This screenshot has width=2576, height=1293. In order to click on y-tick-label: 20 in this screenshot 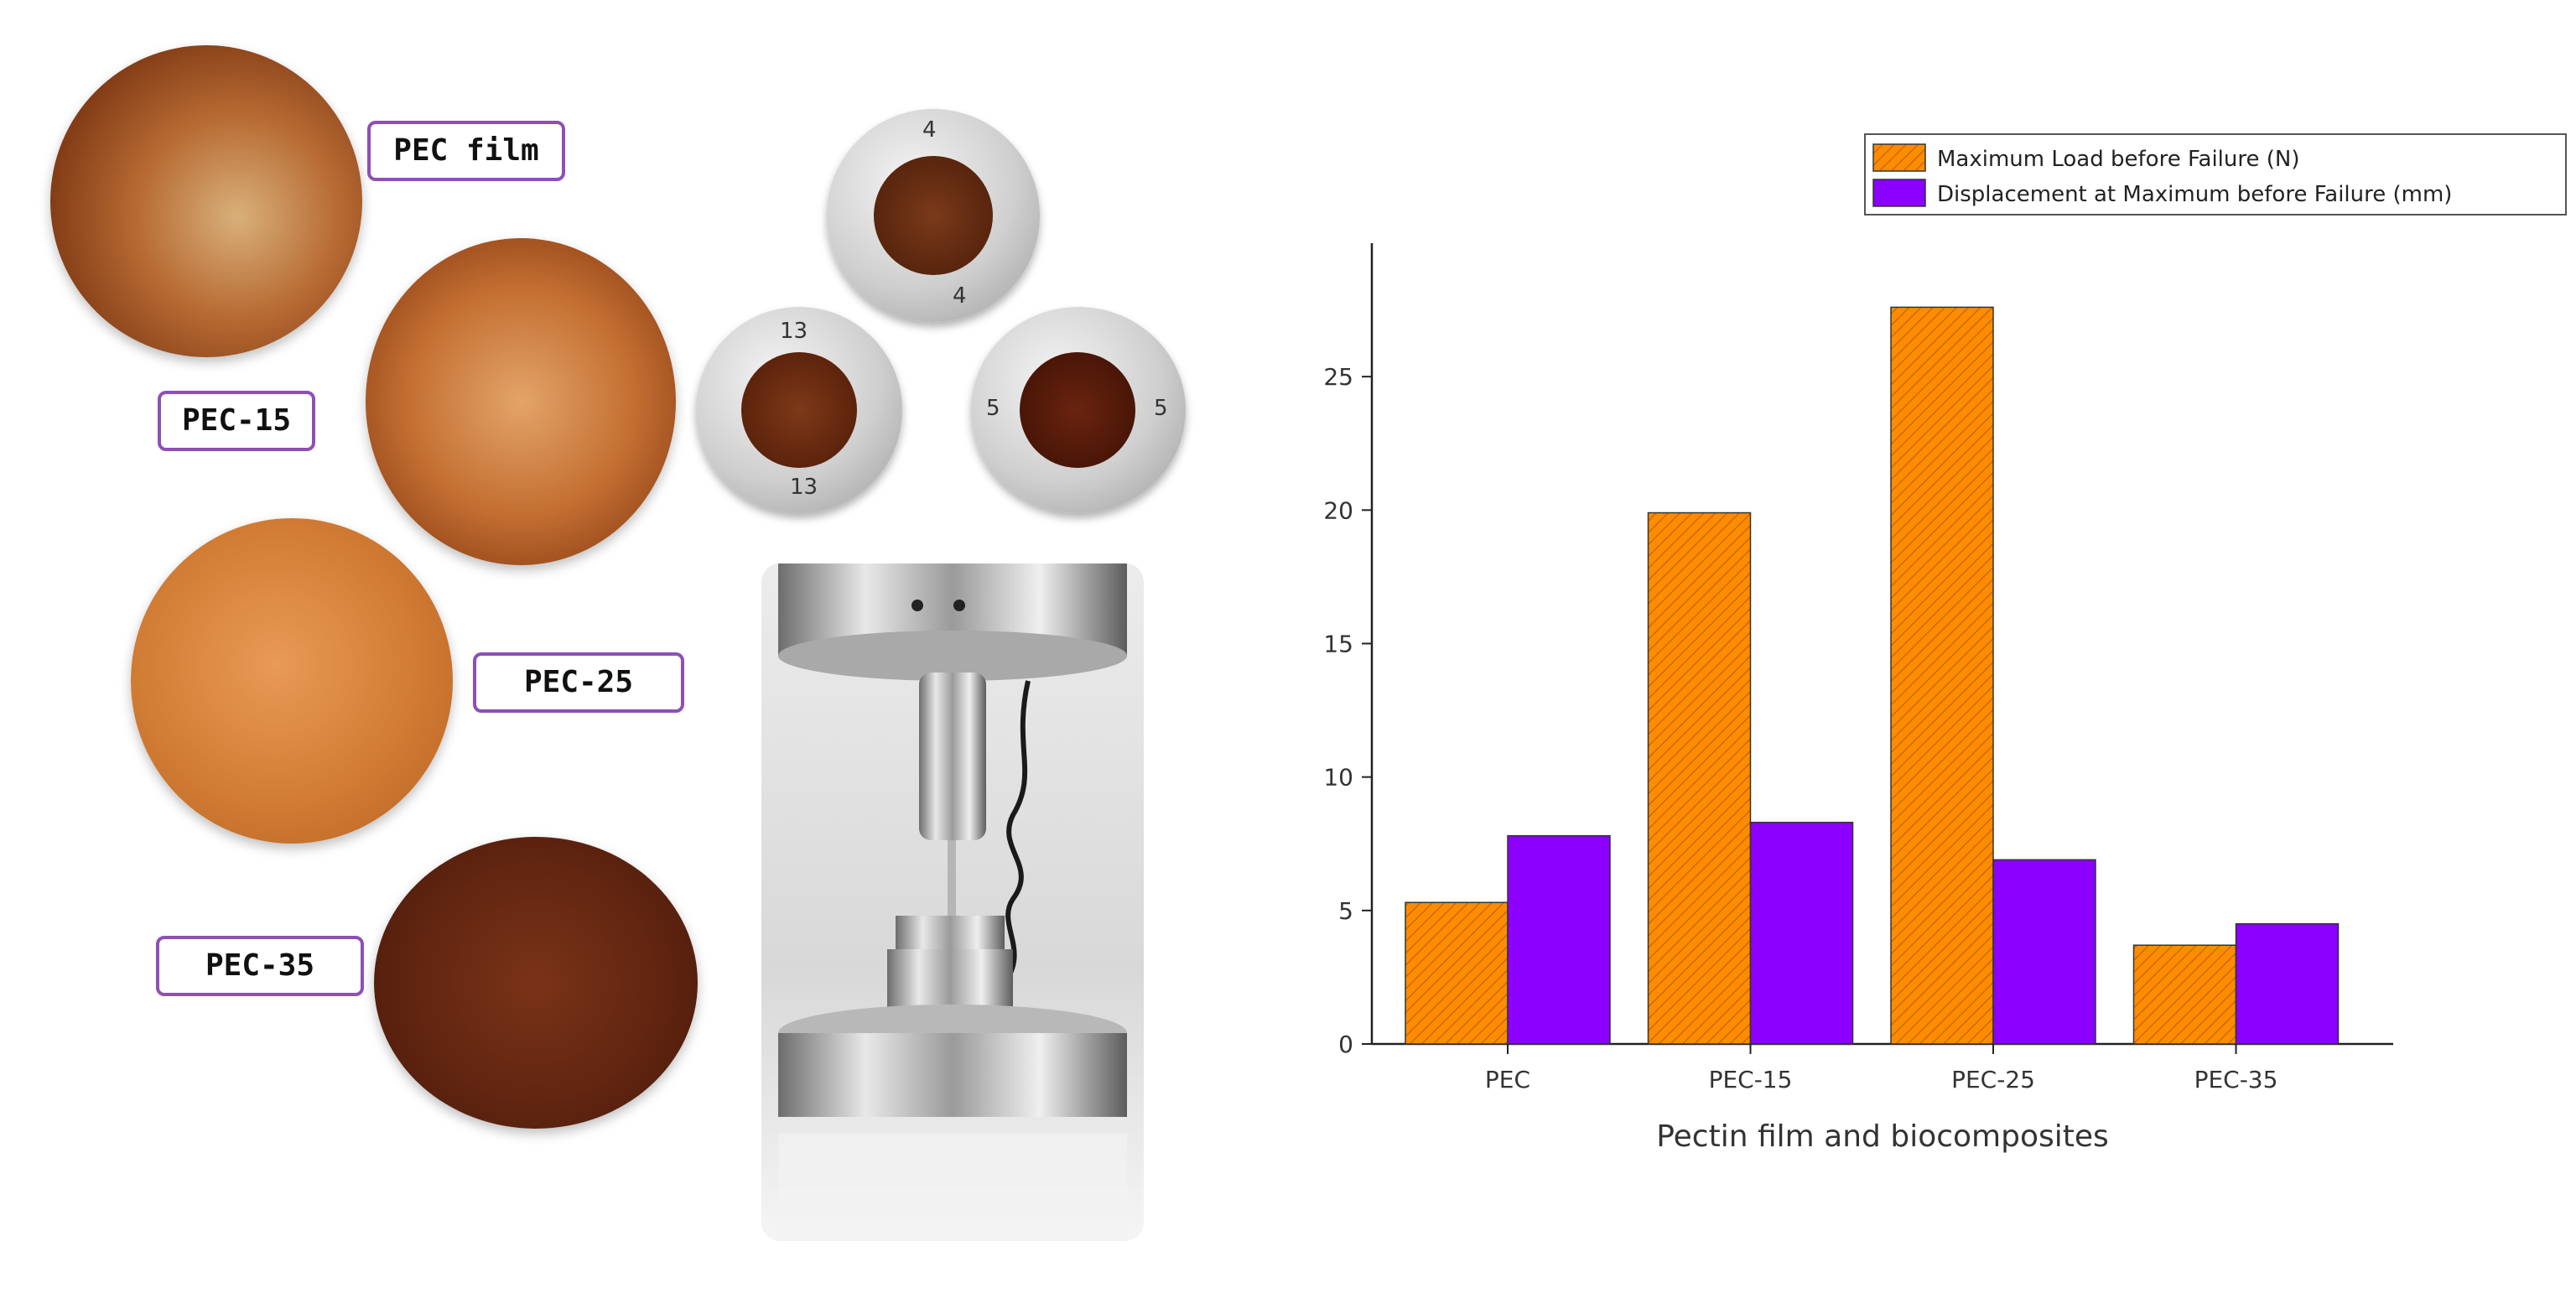, I will do `click(1338, 510)`.